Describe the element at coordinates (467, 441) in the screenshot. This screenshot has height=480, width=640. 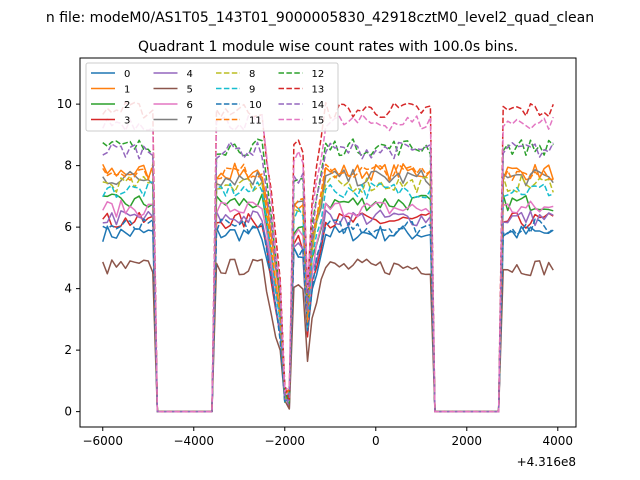
I see `x-tick-label: 2000` at that location.